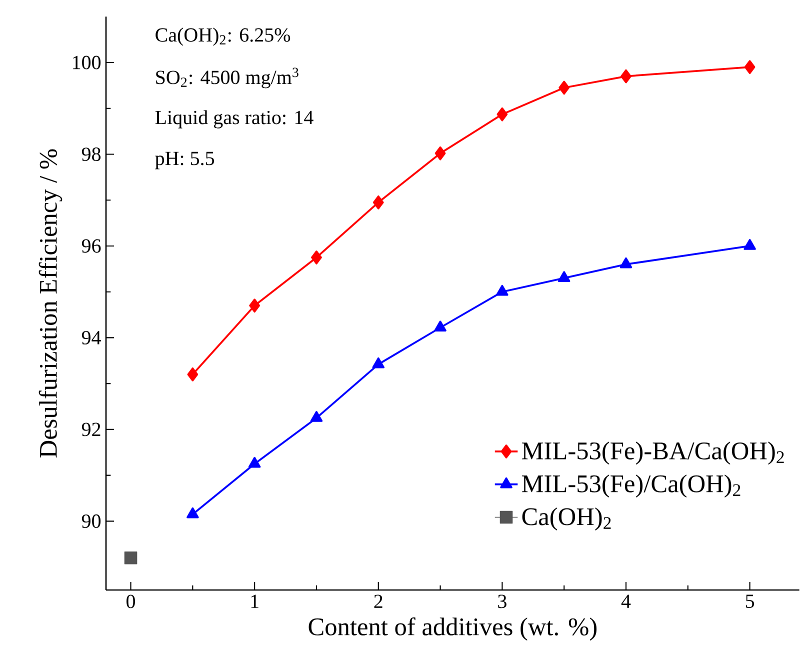 The height and width of the screenshot is (666, 807). Describe the element at coordinates (254, 601) in the screenshot. I see `x-tick-label: 1` at that location.